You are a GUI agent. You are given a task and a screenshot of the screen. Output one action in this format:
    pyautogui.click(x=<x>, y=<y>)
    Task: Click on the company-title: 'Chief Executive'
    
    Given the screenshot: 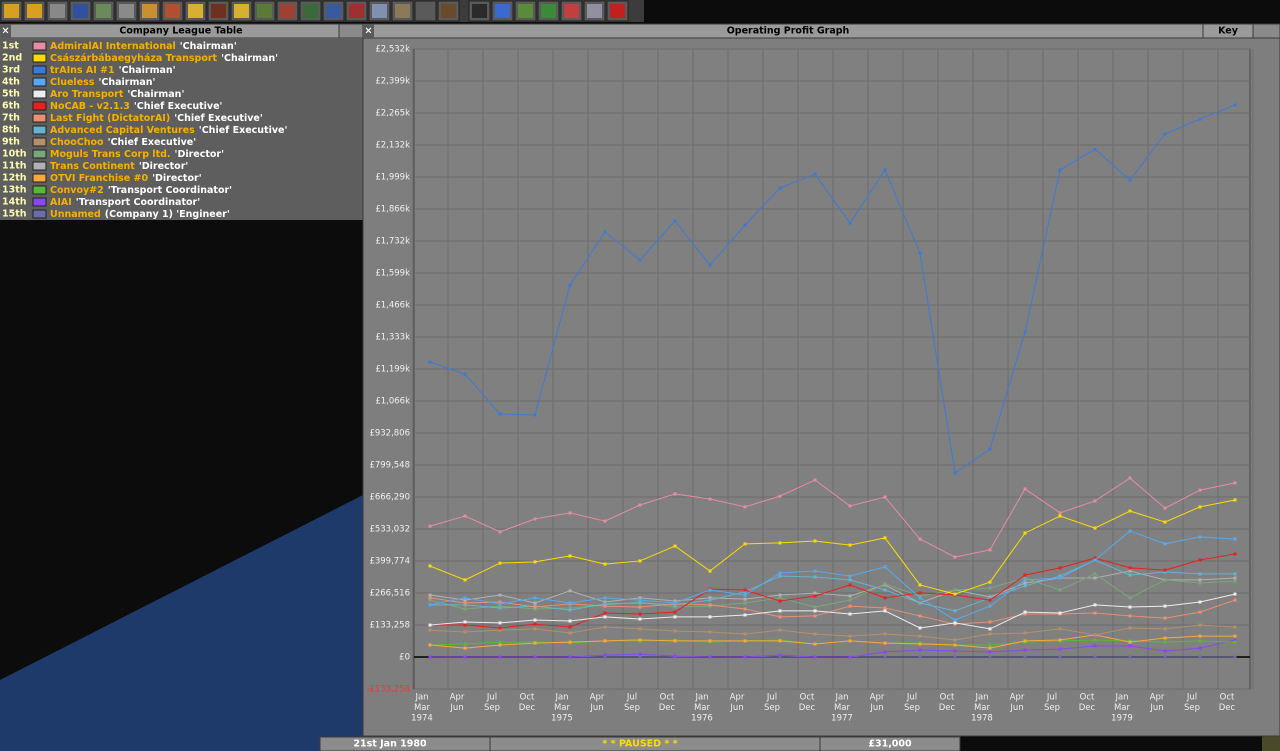 What is the action you would take?
    pyautogui.click(x=152, y=142)
    